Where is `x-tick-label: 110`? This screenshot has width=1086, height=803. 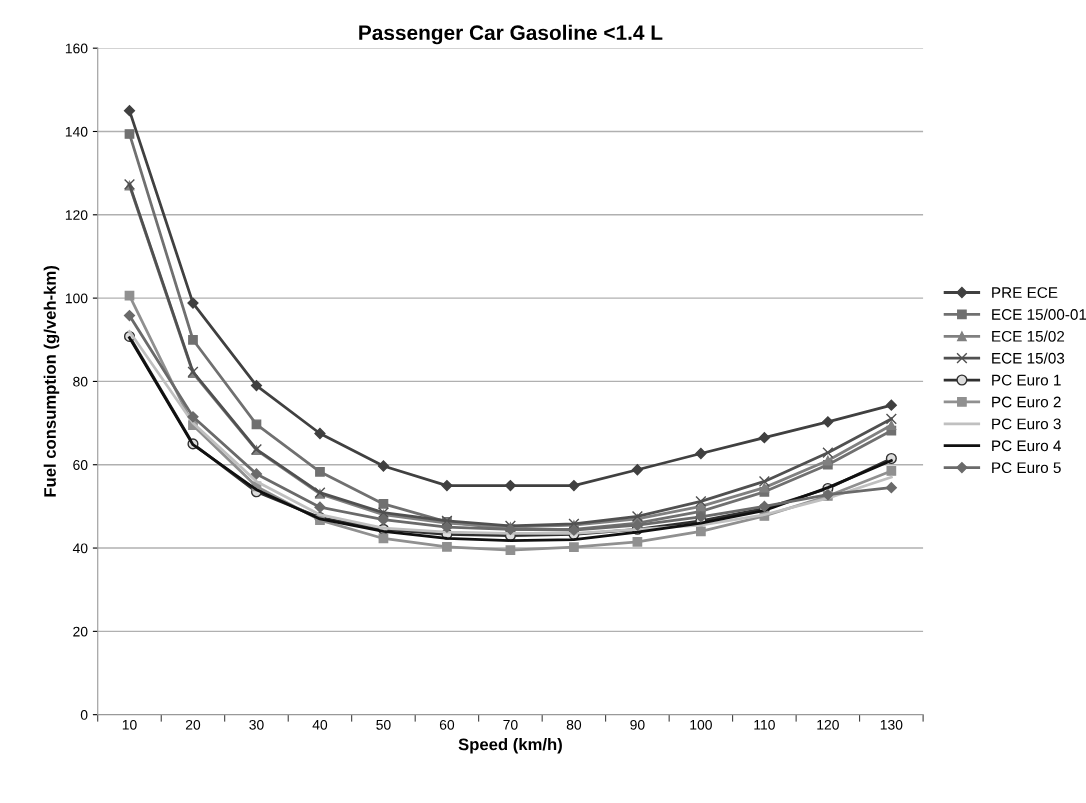 x-tick-label: 110 is located at coordinates (764, 724).